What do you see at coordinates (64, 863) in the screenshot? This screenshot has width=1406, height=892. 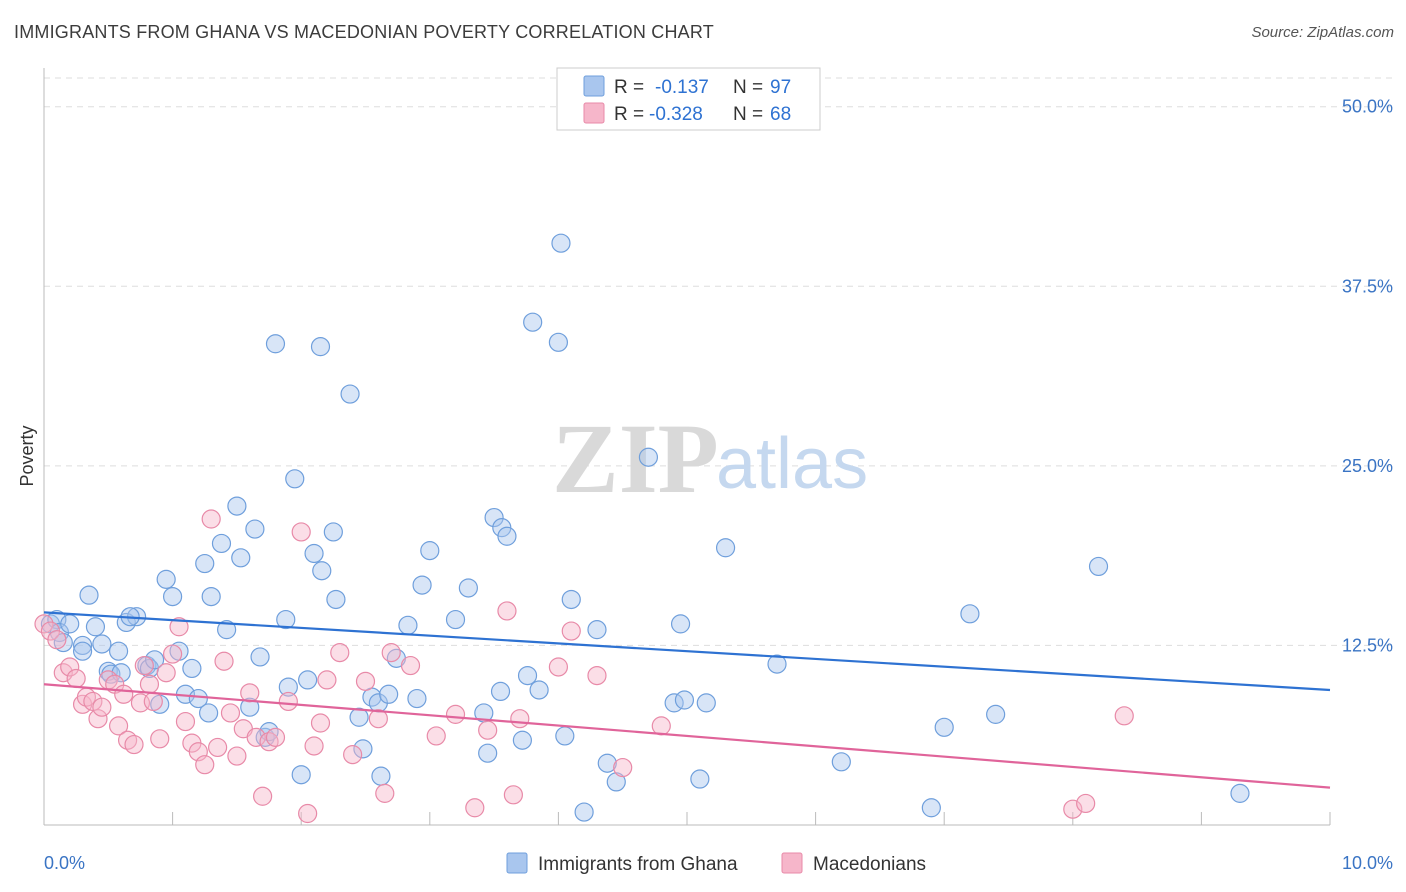 I see `x-tick-label: 0.0%` at bounding box center [64, 863].